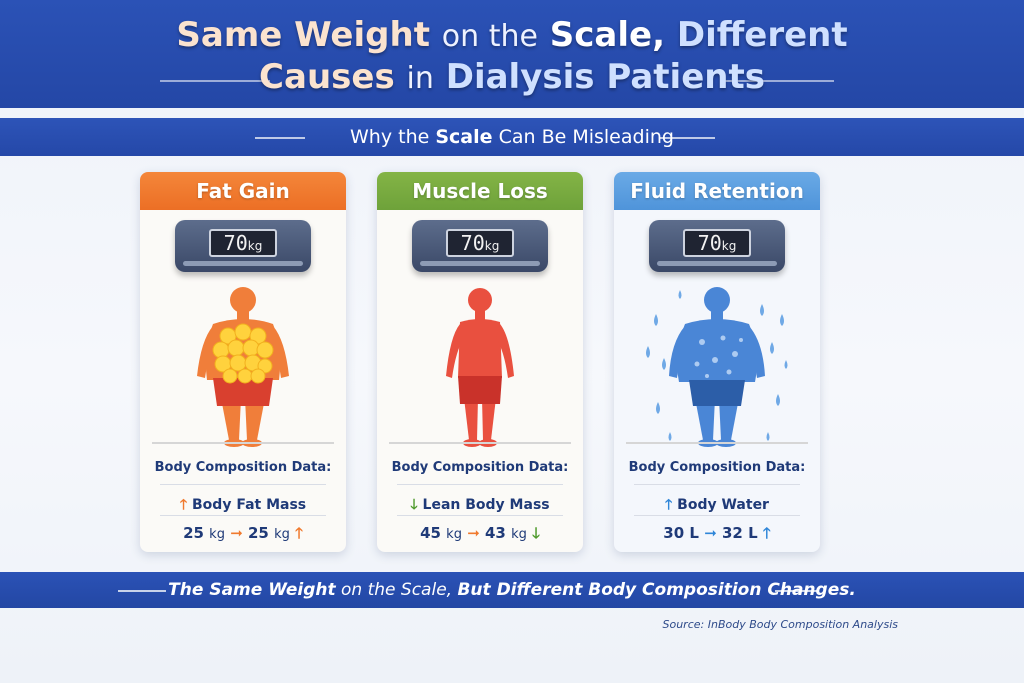 This screenshot has width=1024, height=683. What do you see at coordinates (280, 138) in the screenshot?
I see `subtitle-rule-left` at bounding box center [280, 138].